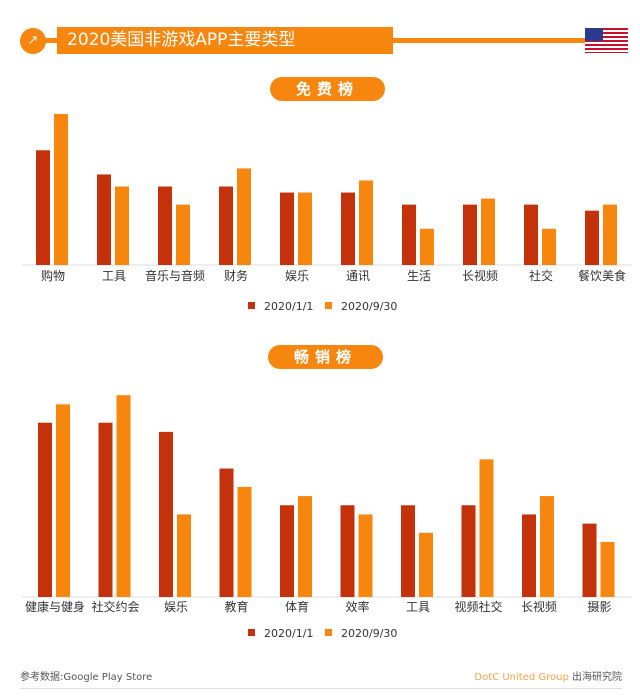 This screenshot has width=640, height=700. What do you see at coordinates (115, 606) in the screenshot?
I see `x-tick-label: 社交约会` at bounding box center [115, 606].